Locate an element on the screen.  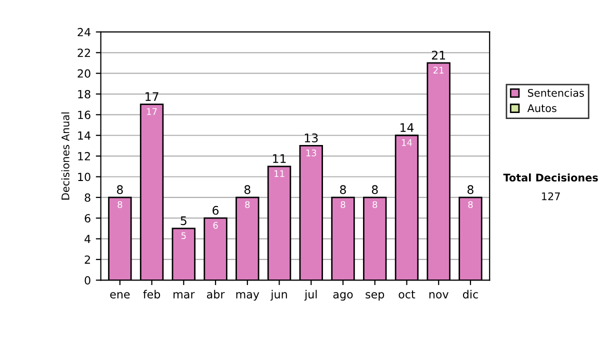
y-tick-label: 14 is located at coordinates (84, 135).